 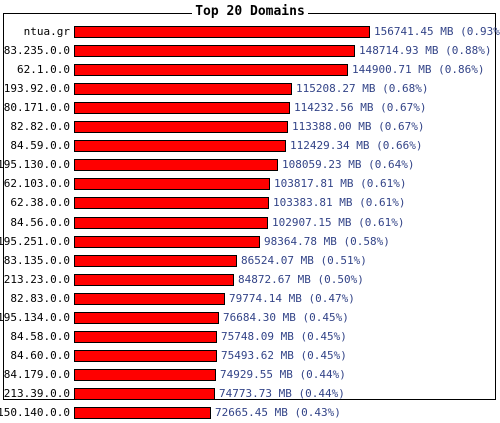 I want to click on bar-row: 84.60.0.0 75493.62 MB (0.45%), so click(x=250, y=356).